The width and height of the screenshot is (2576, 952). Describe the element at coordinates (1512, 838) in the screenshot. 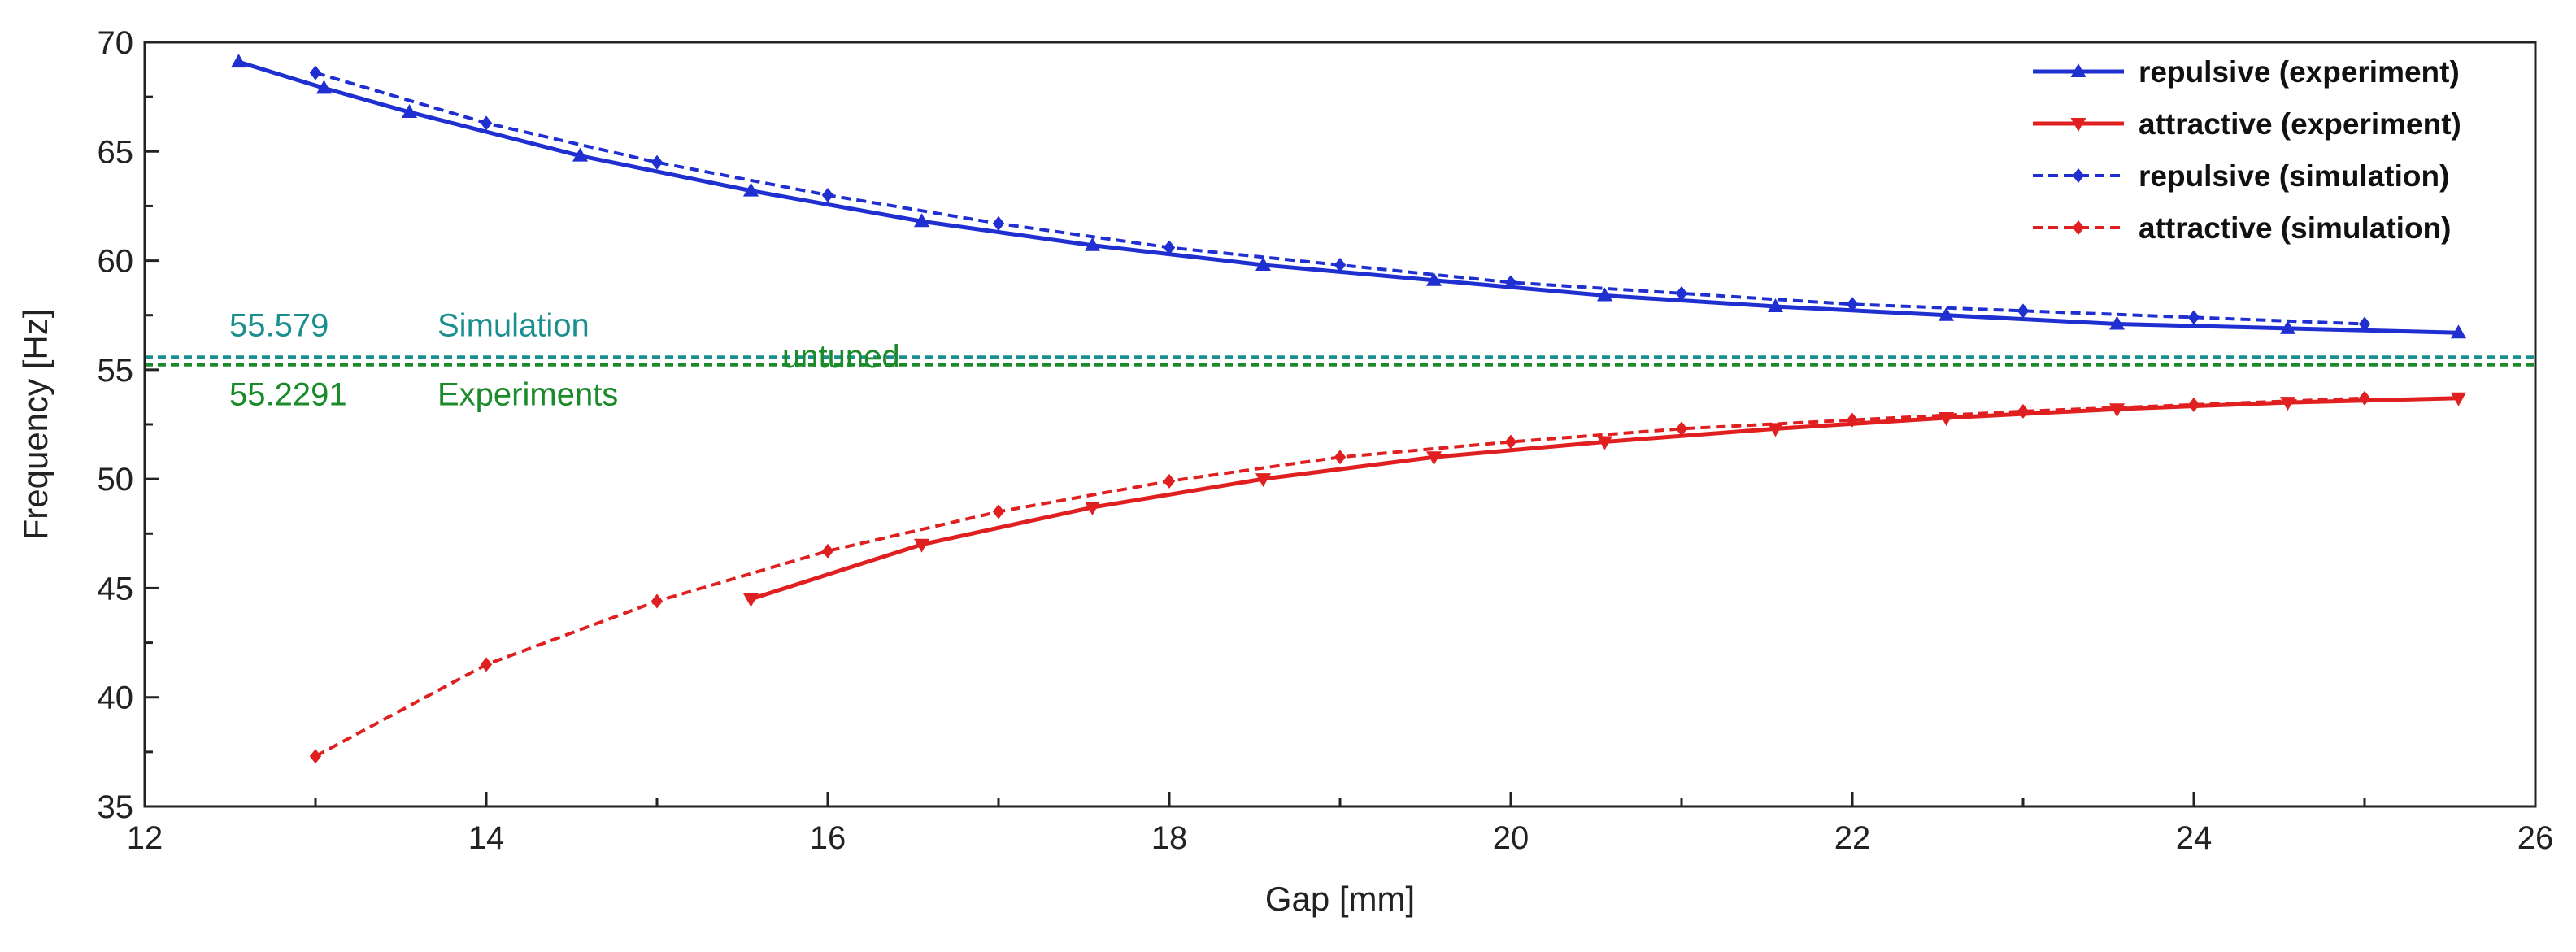

I see `x-tick-label: 20` at that location.